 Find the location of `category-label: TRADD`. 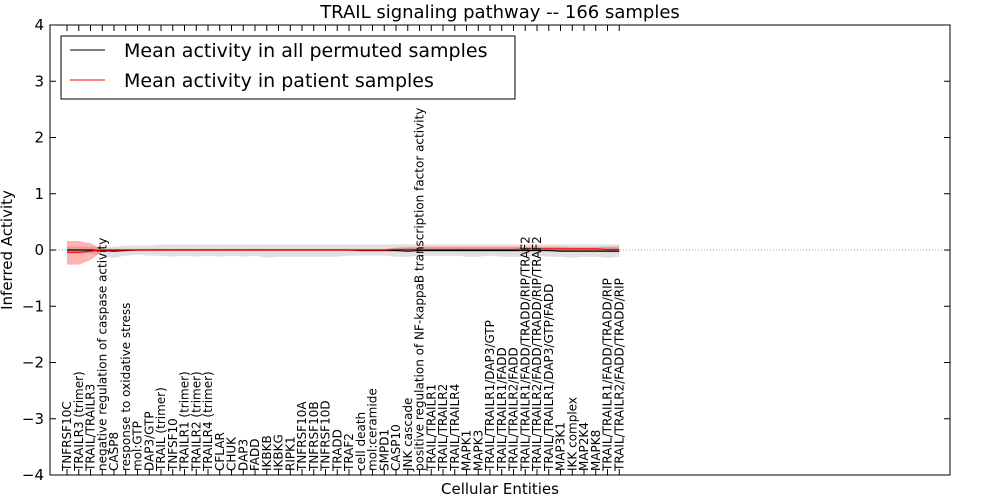

category-label: TRADD is located at coordinates (337, 450).